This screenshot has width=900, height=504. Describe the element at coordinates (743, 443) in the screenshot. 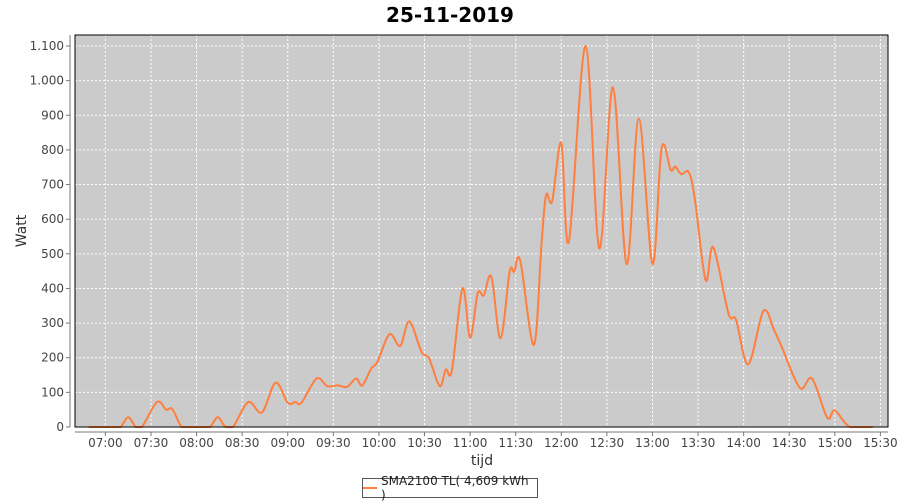

I see `x-tick-label: 14:00` at that location.